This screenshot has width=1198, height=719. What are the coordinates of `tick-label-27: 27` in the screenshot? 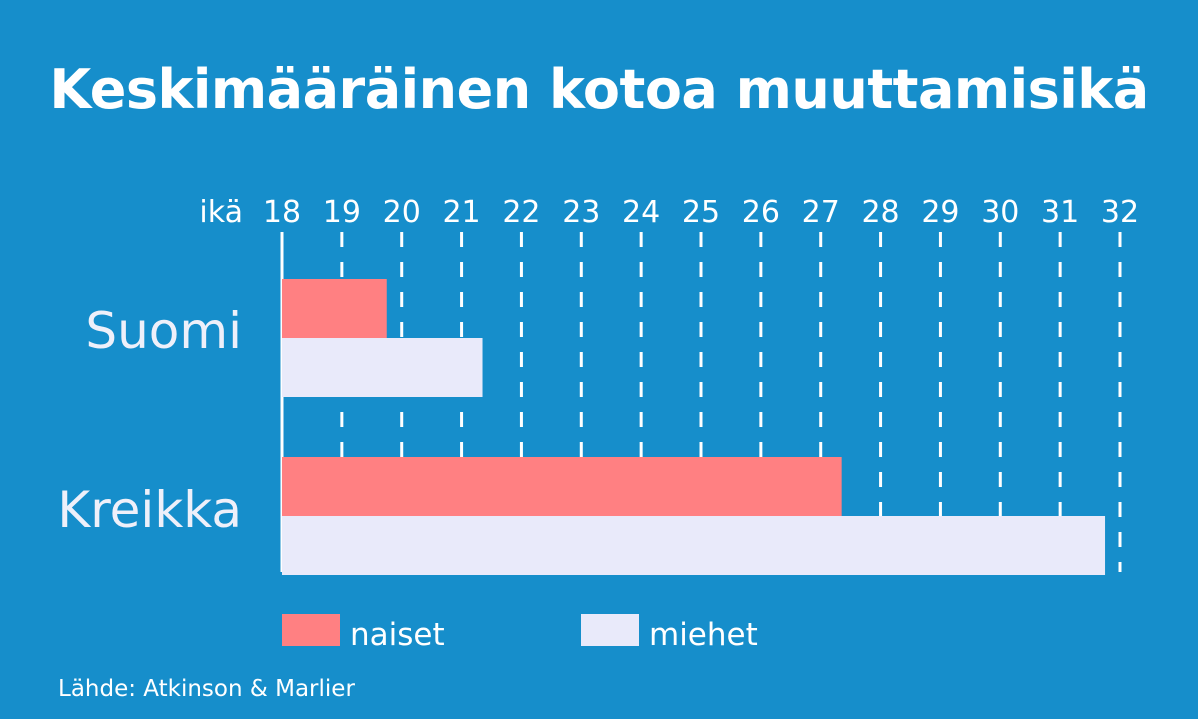 It's located at (821, 212).